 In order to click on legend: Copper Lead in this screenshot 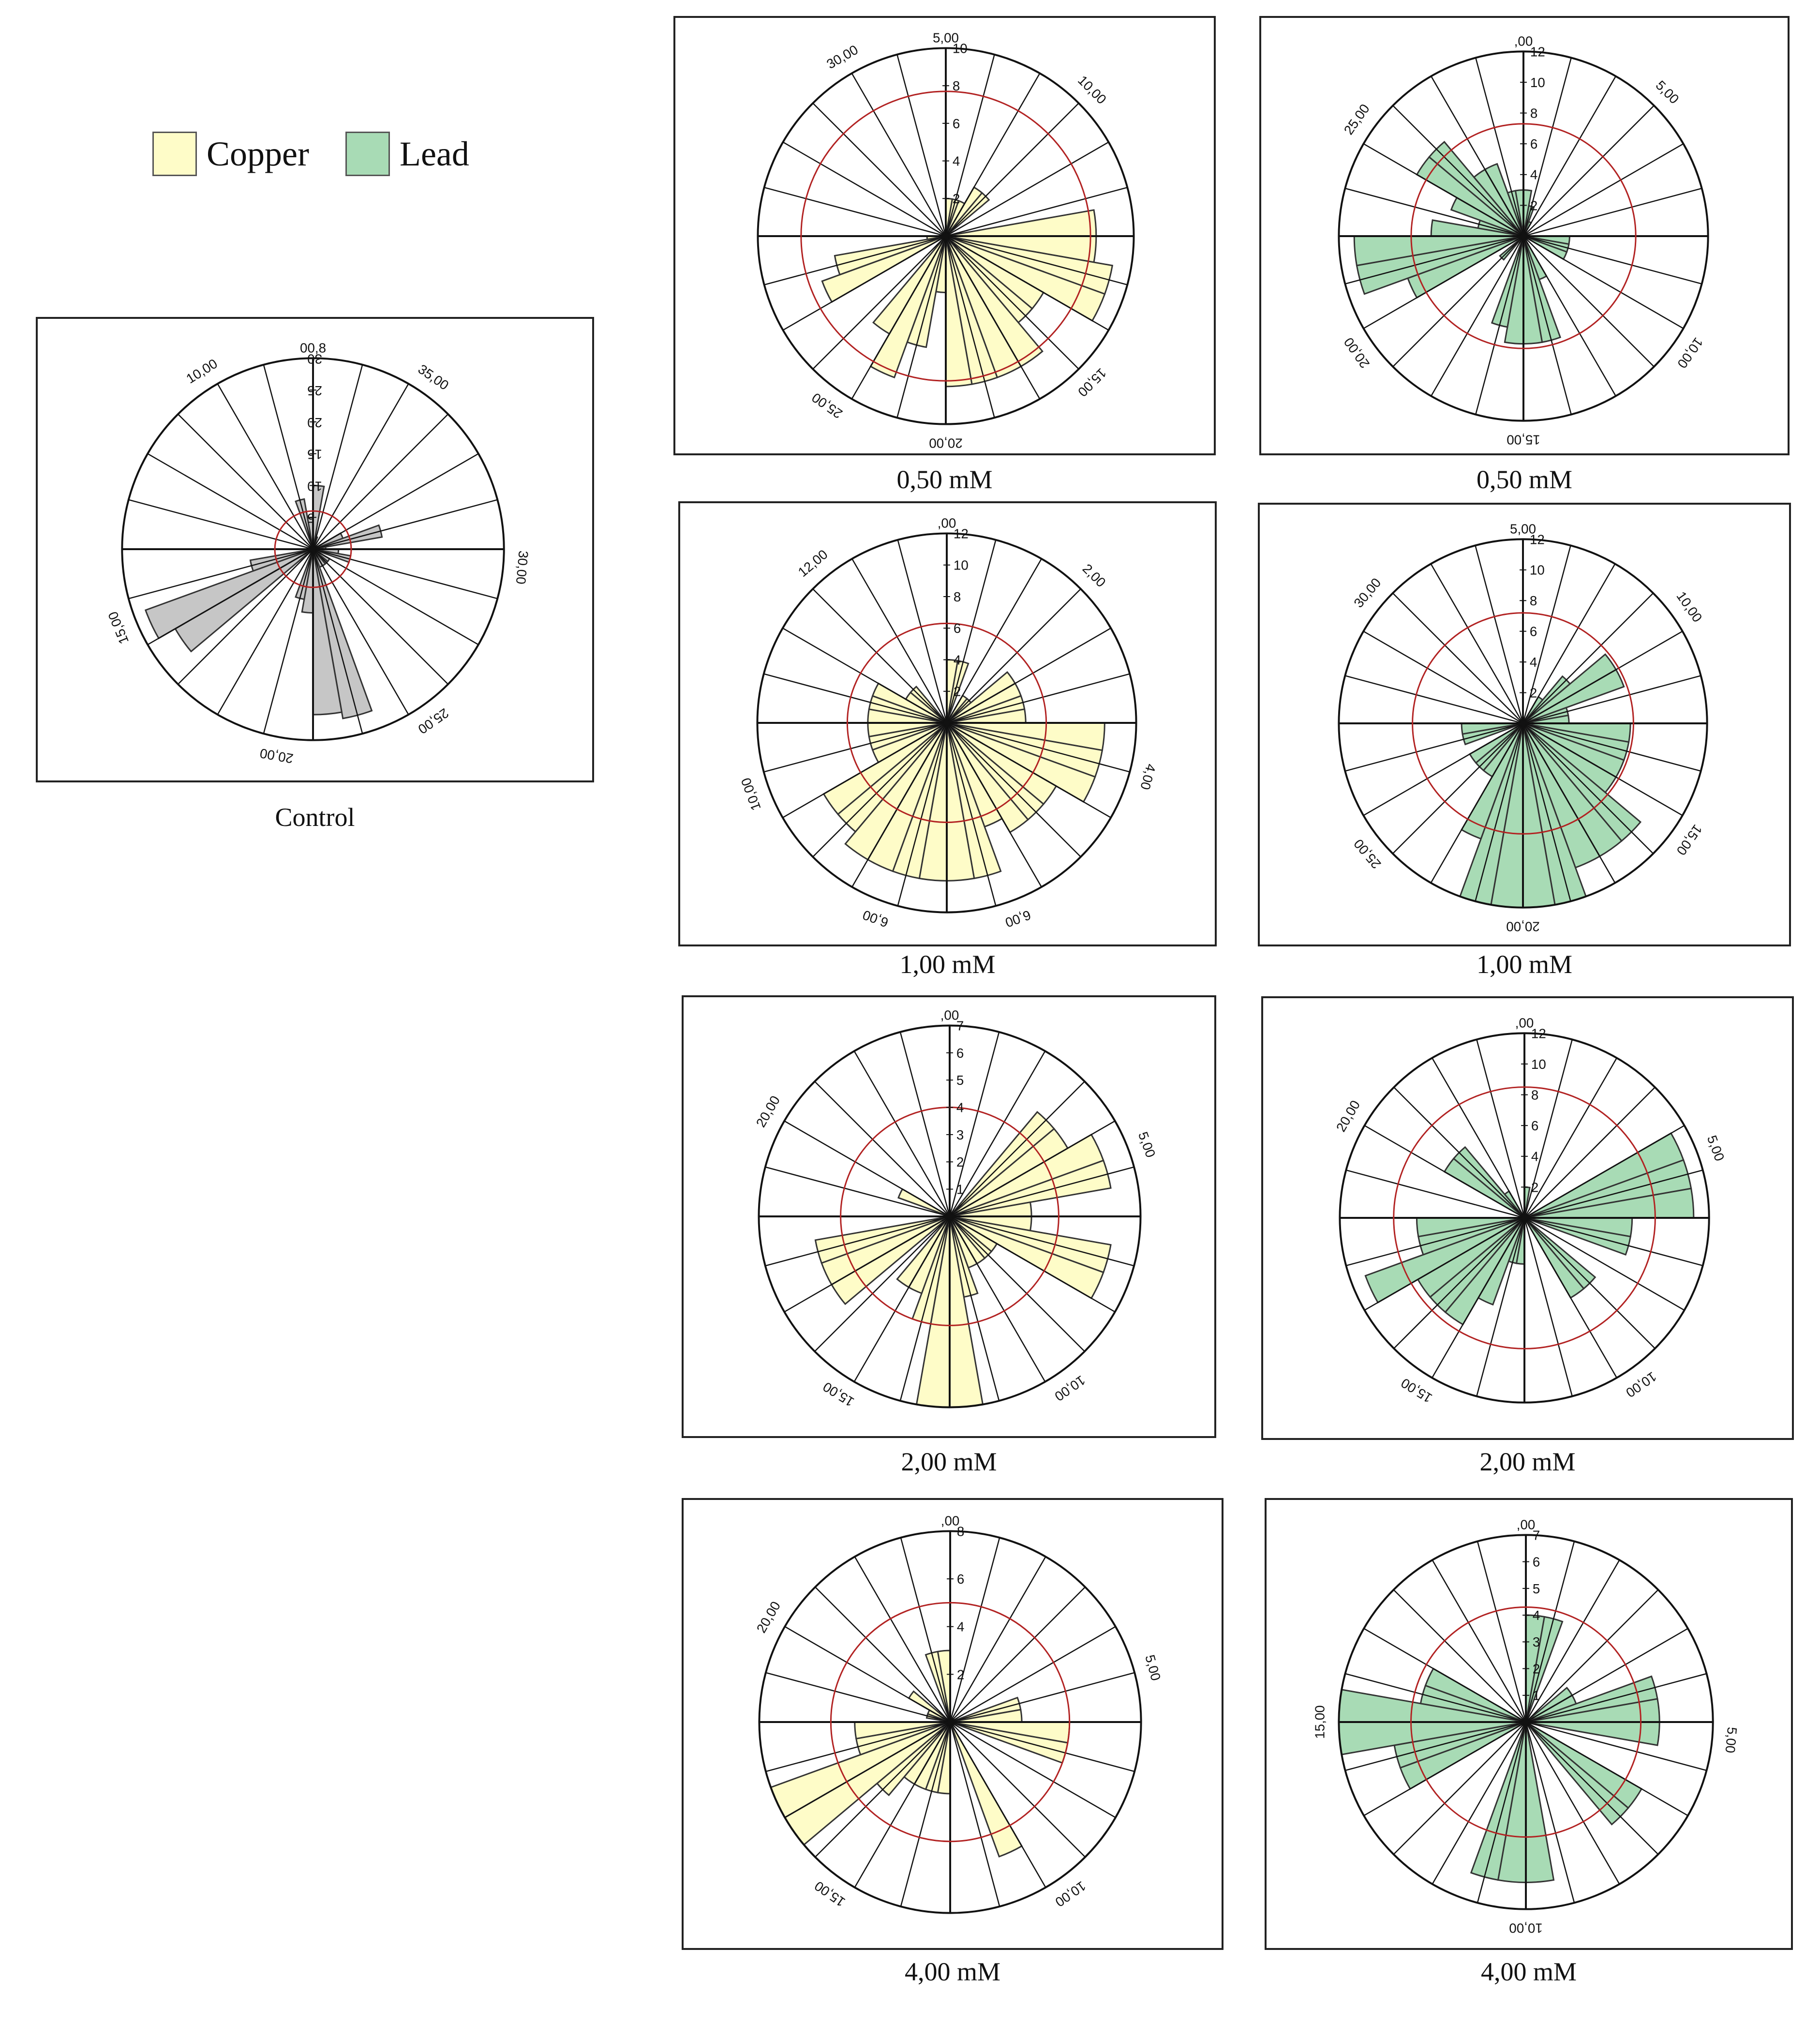, I will do `click(329, 154)`.